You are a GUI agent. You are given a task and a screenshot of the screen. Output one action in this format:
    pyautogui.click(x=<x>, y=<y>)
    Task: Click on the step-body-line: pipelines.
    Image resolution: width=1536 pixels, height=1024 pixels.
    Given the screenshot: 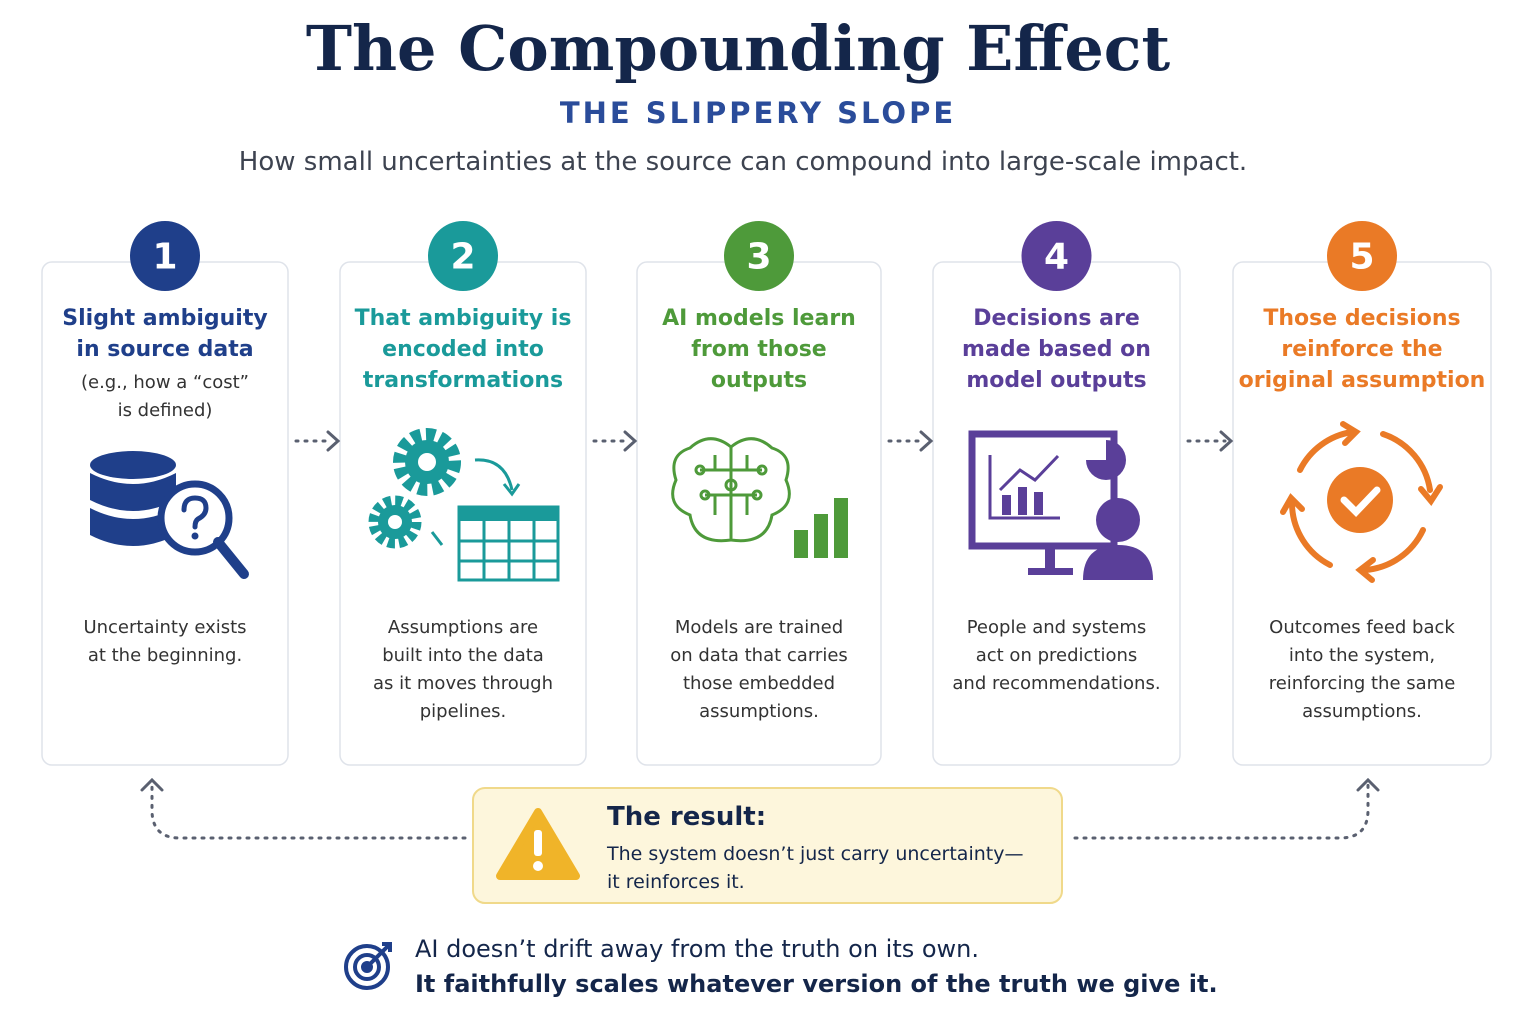 What is the action you would take?
    pyautogui.click(x=463, y=711)
    